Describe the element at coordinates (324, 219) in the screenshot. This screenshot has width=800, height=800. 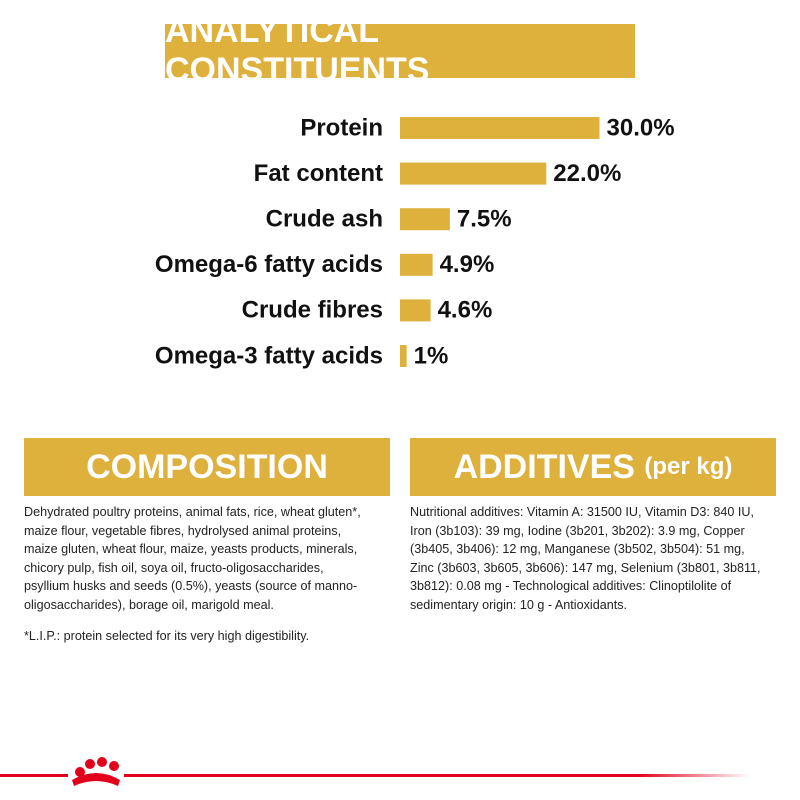
I see `category-label: Crude ash` at that location.